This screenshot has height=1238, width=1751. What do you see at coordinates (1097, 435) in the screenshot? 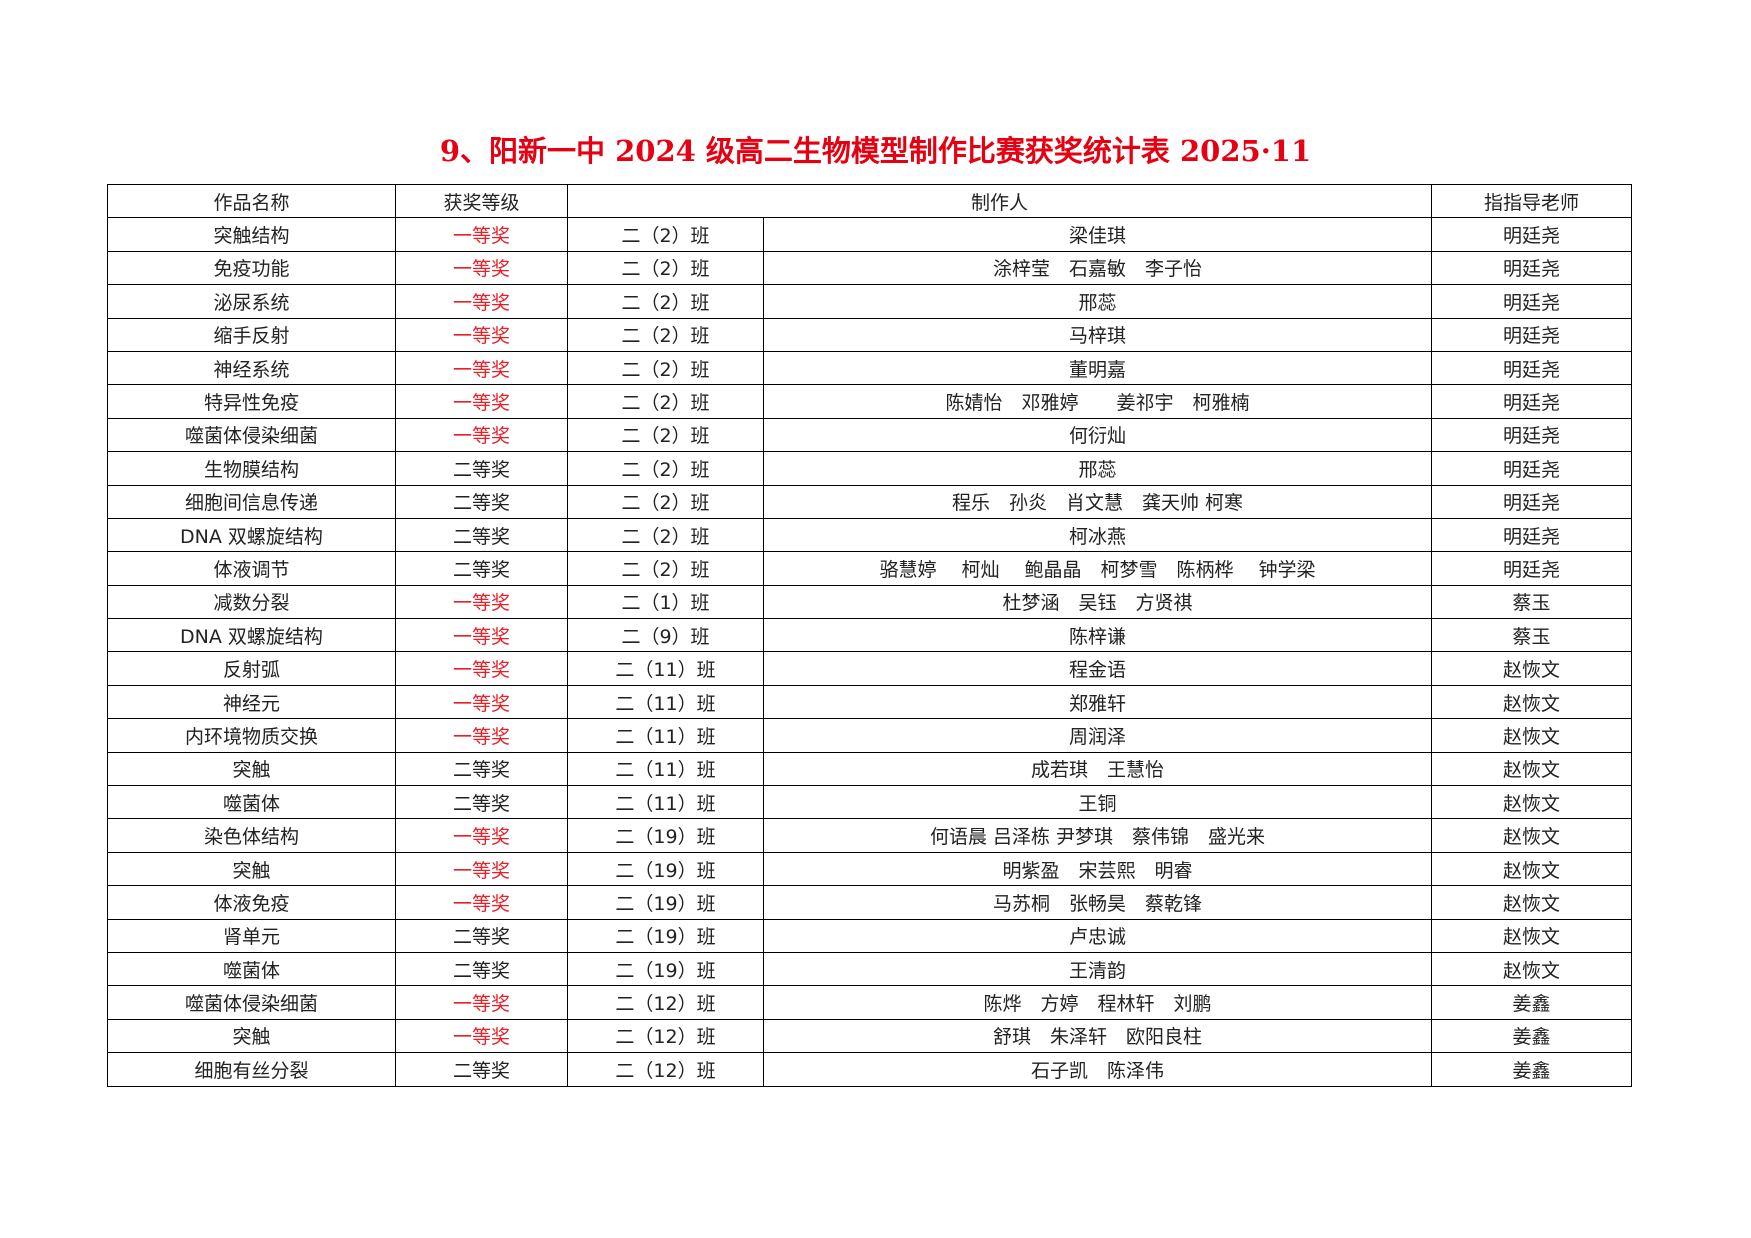
I see `makers-cell: 何衍灿` at bounding box center [1097, 435].